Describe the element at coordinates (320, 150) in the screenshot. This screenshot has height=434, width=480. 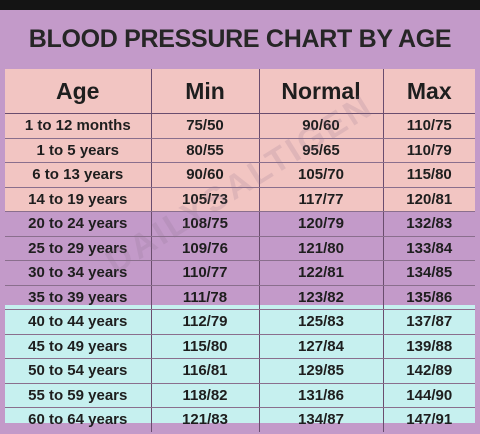
I see `cell-normal: 95/65` at that location.